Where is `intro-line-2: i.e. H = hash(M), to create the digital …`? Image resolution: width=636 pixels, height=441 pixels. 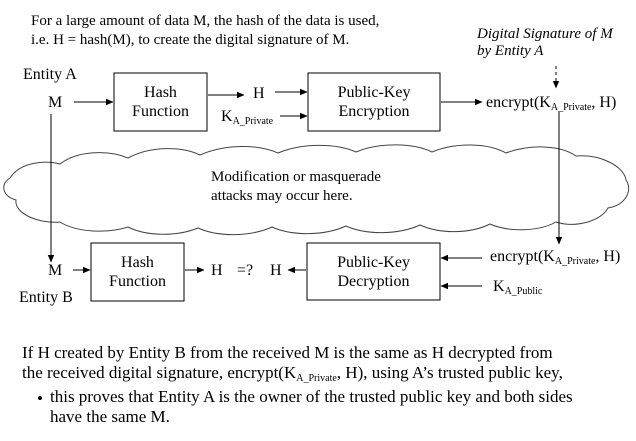 intro-line-2: i.e. H = hash(M), to create the digital … is located at coordinates (190, 40).